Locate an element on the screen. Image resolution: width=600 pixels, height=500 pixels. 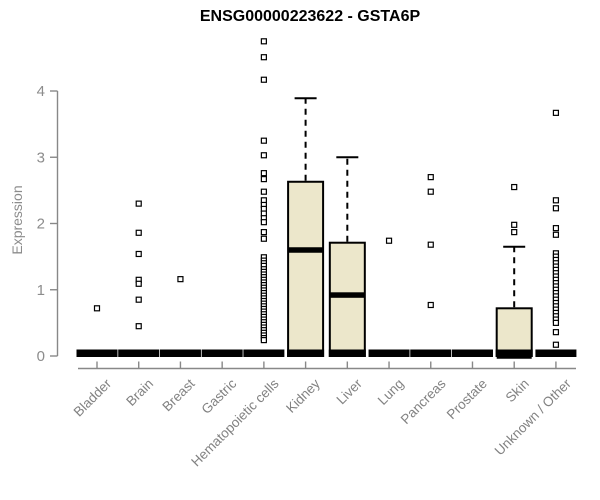
box-group-brain is located at coordinates (139, 278).